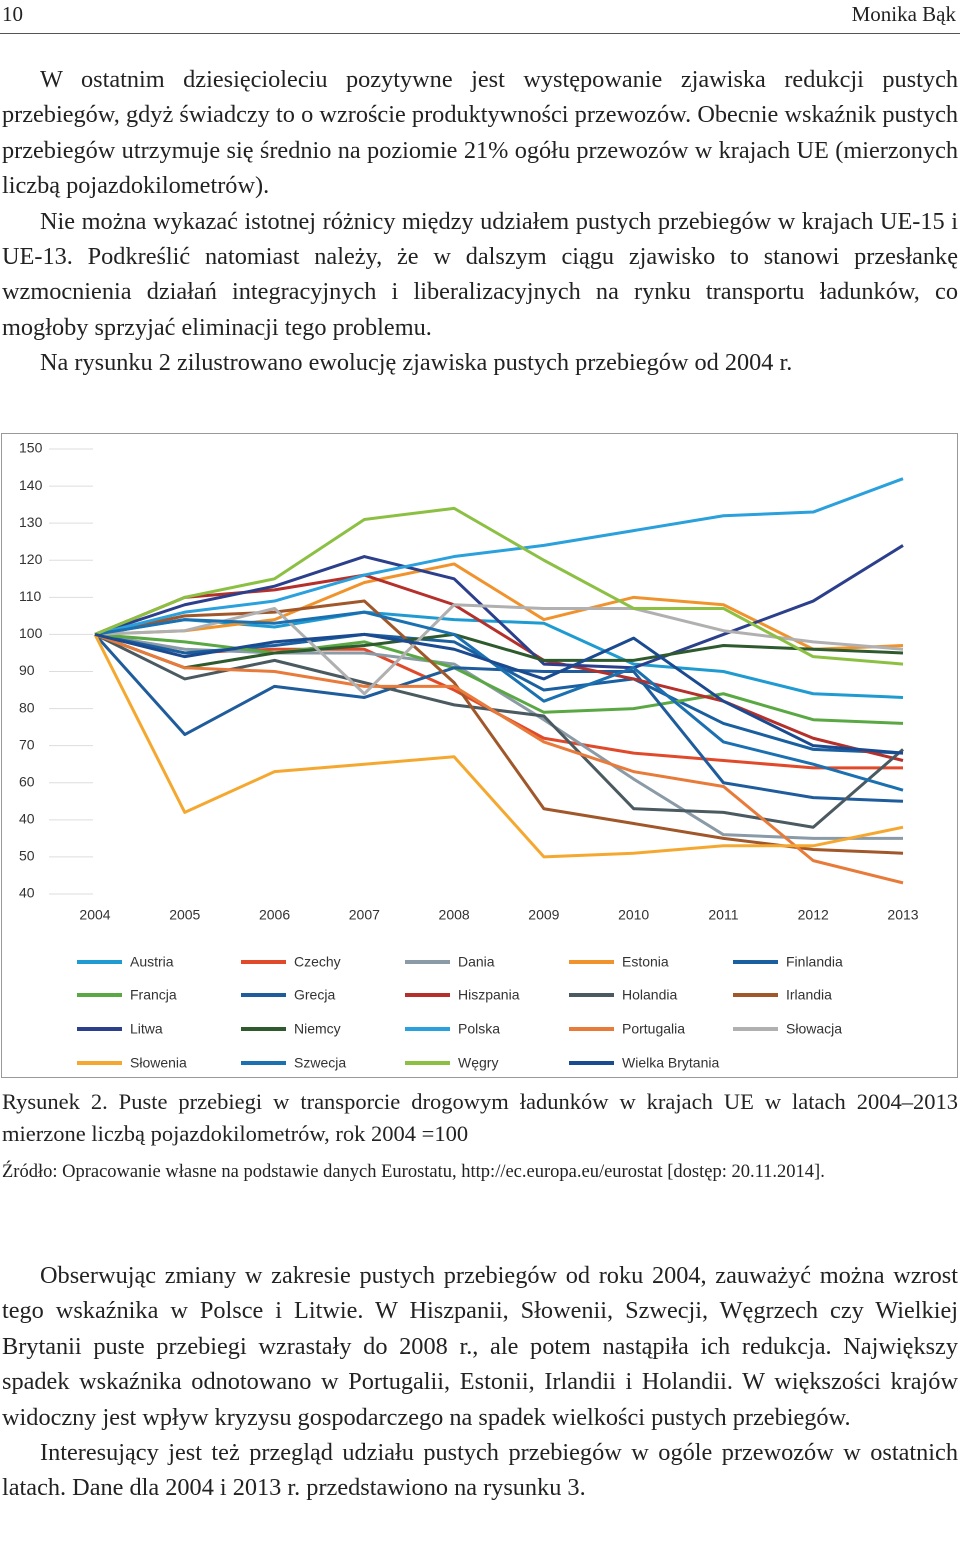  I want to click on x-tick-label: 2012, so click(813, 915).